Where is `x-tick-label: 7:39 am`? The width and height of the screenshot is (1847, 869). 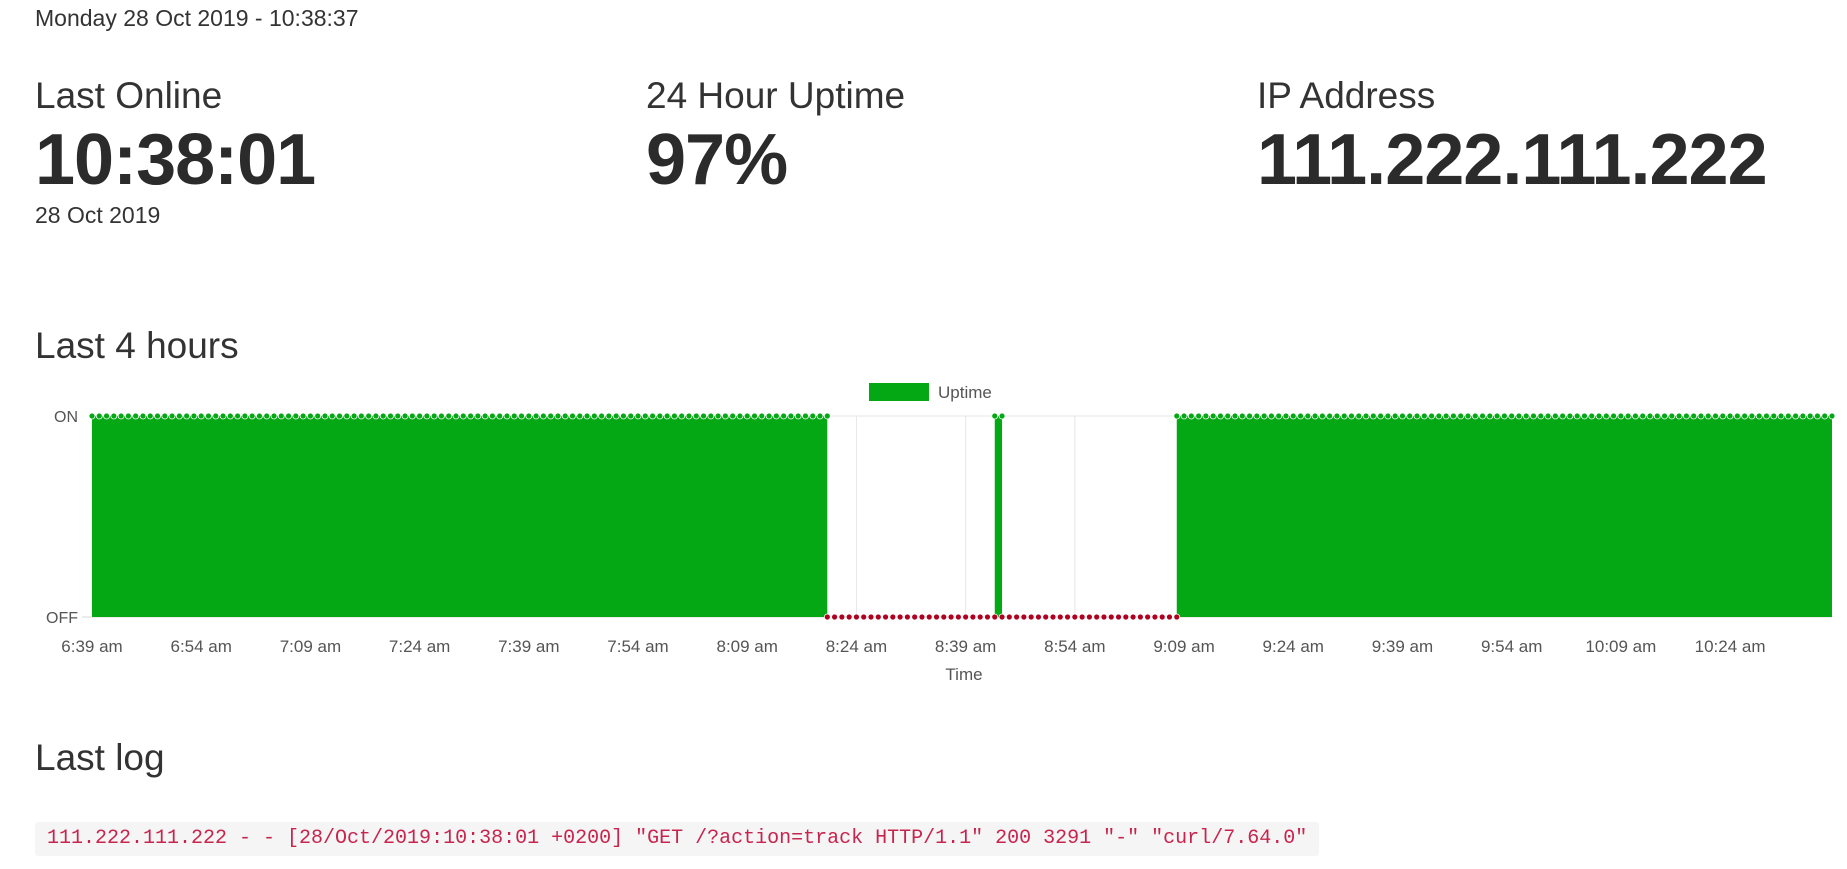
x-tick-label: 7:39 am is located at coordinates (528, 646).